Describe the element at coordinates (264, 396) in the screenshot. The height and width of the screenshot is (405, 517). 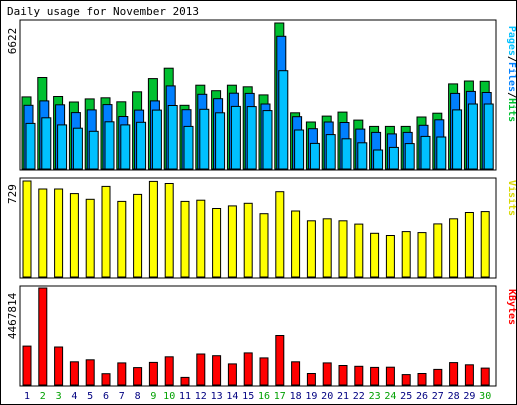
I see `day-label: 16` at that location.